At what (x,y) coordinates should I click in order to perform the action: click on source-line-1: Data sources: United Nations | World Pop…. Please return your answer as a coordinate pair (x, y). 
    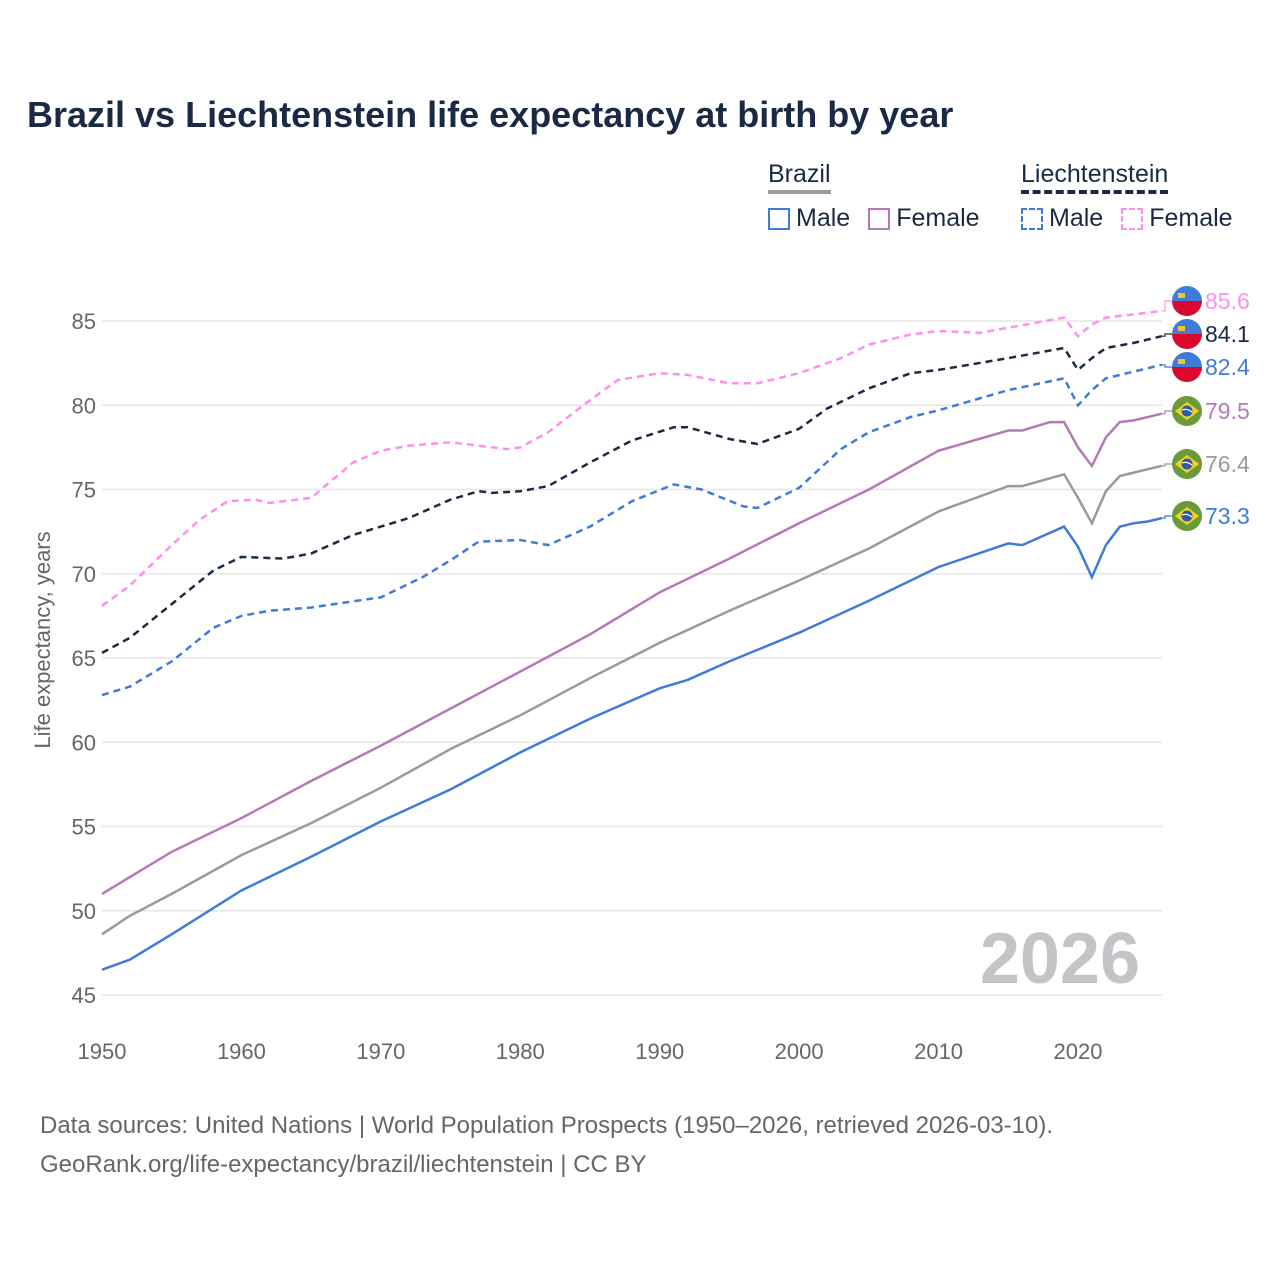
    Looking at the image, I should click on (547, 1125).